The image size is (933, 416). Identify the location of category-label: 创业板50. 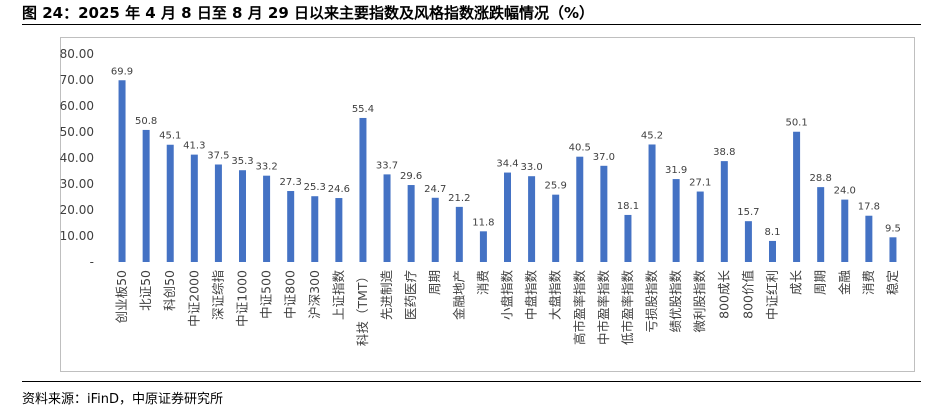
(121, 296).